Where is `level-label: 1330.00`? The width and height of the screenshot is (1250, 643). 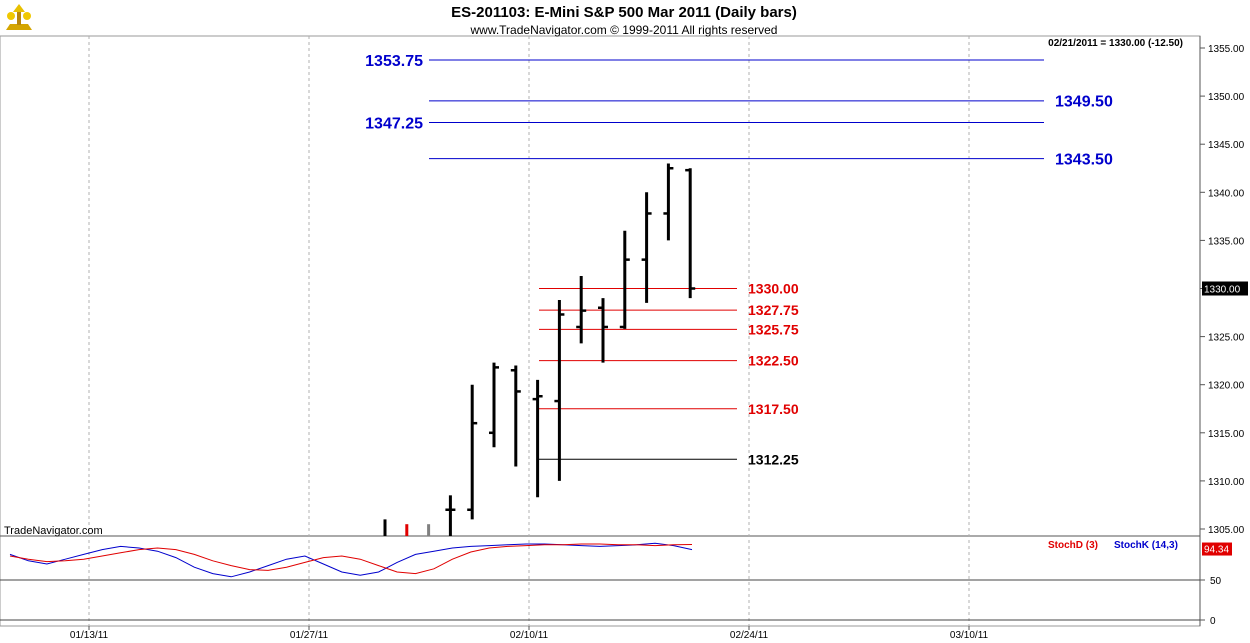 level-label: 1330.00 is located at coordinates (773, 289).